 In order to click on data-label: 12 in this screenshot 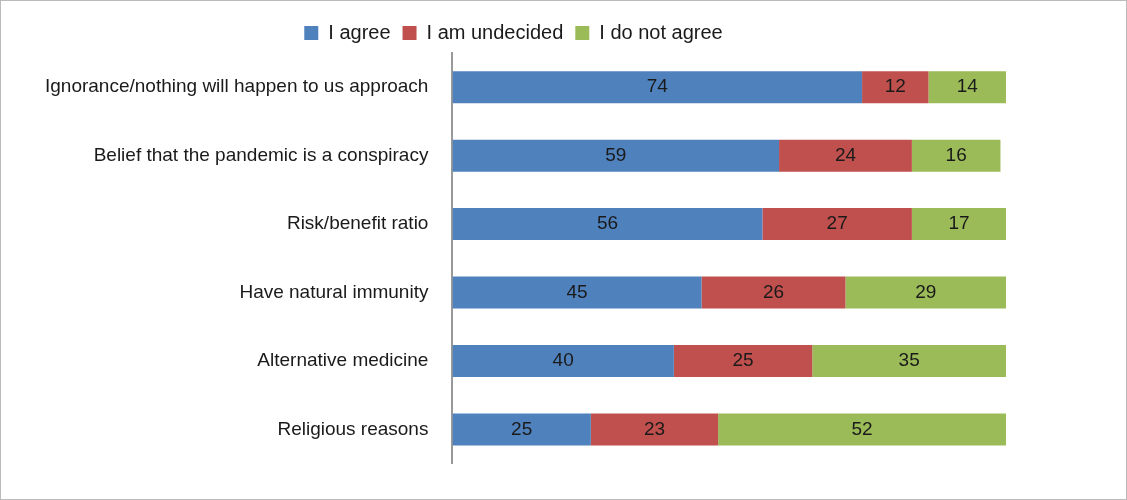, I will do `click(895, 86)`.